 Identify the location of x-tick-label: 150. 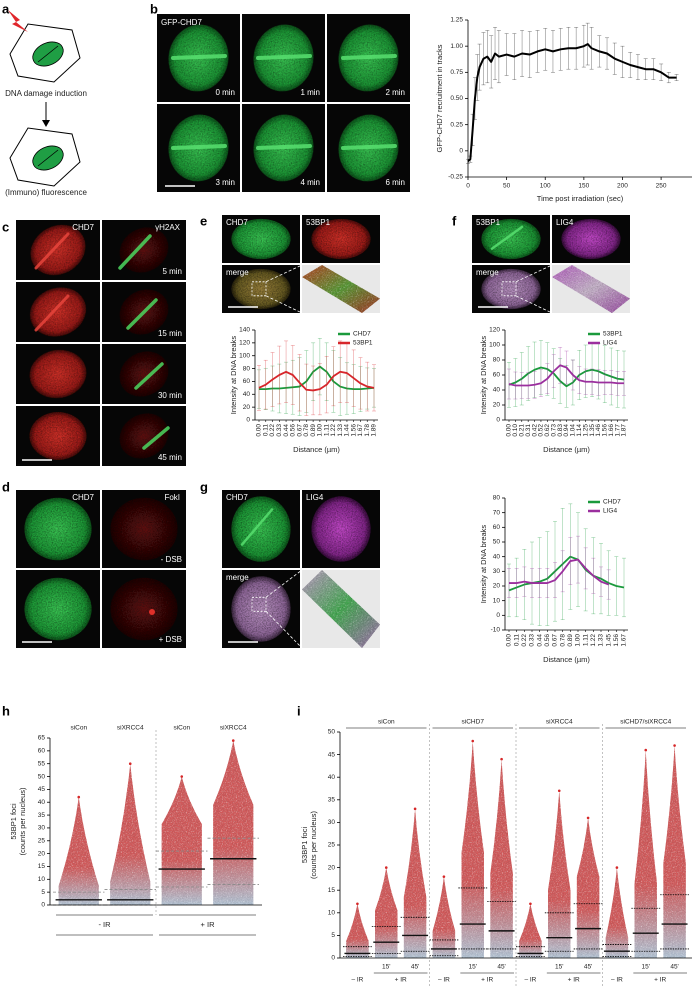
(583, 186).